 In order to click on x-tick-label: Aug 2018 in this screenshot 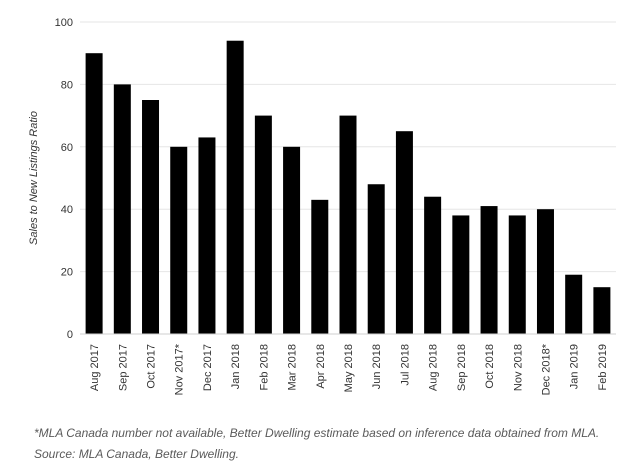, I will do `click(434, 367)`.